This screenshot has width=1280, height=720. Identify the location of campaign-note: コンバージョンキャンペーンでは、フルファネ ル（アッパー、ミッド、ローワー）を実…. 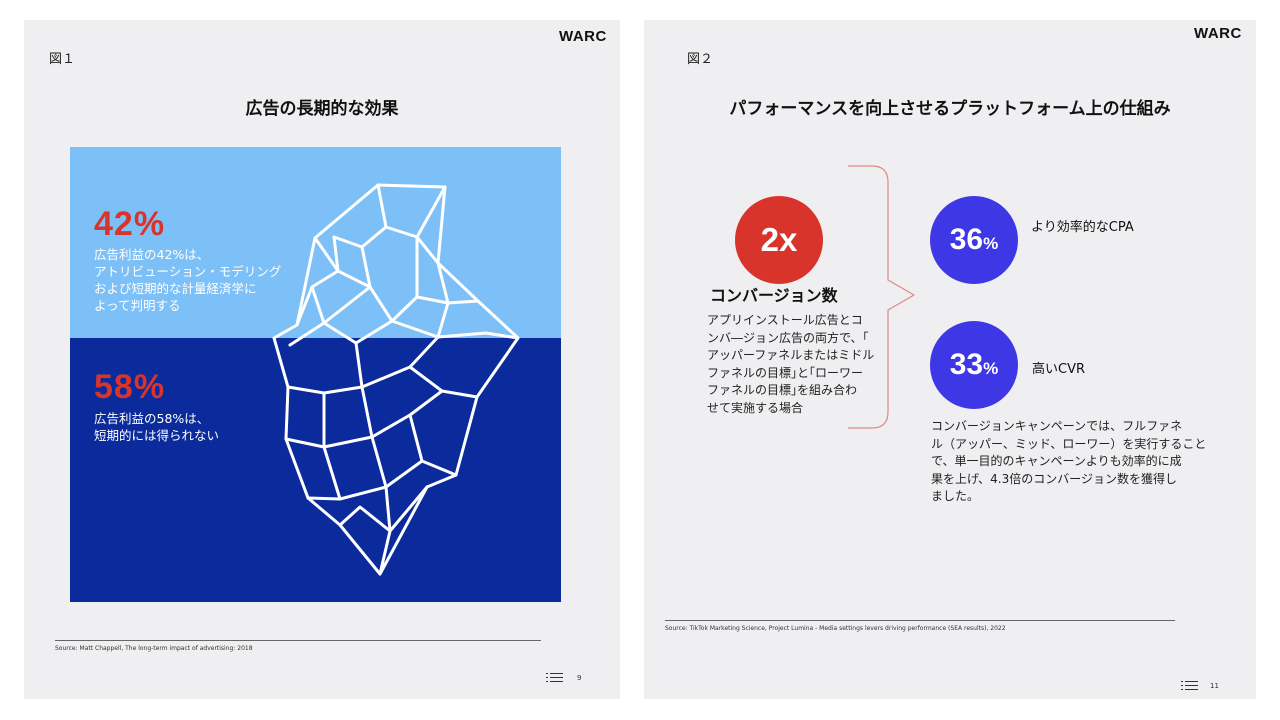
(1069, 461).